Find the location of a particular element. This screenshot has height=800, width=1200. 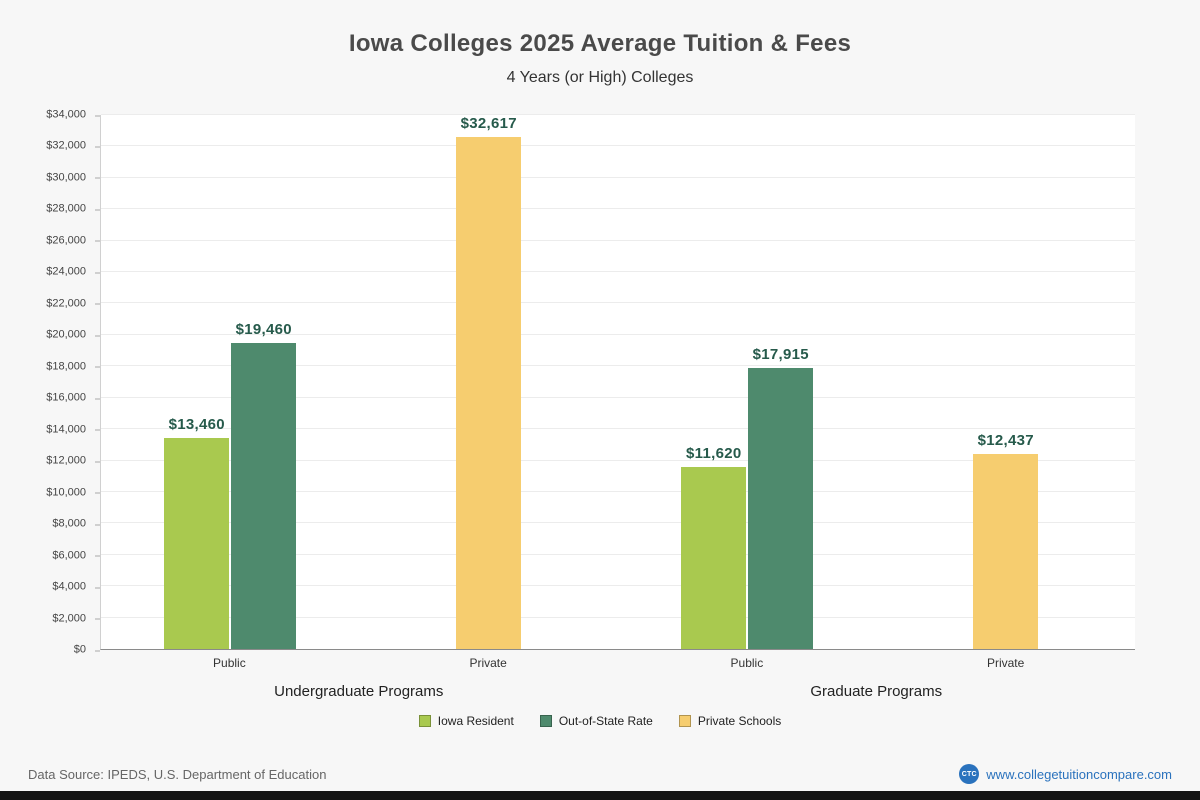

legend-item-out-of-state-rate: Out-of-State Rate is located at coordinates (596, 721).